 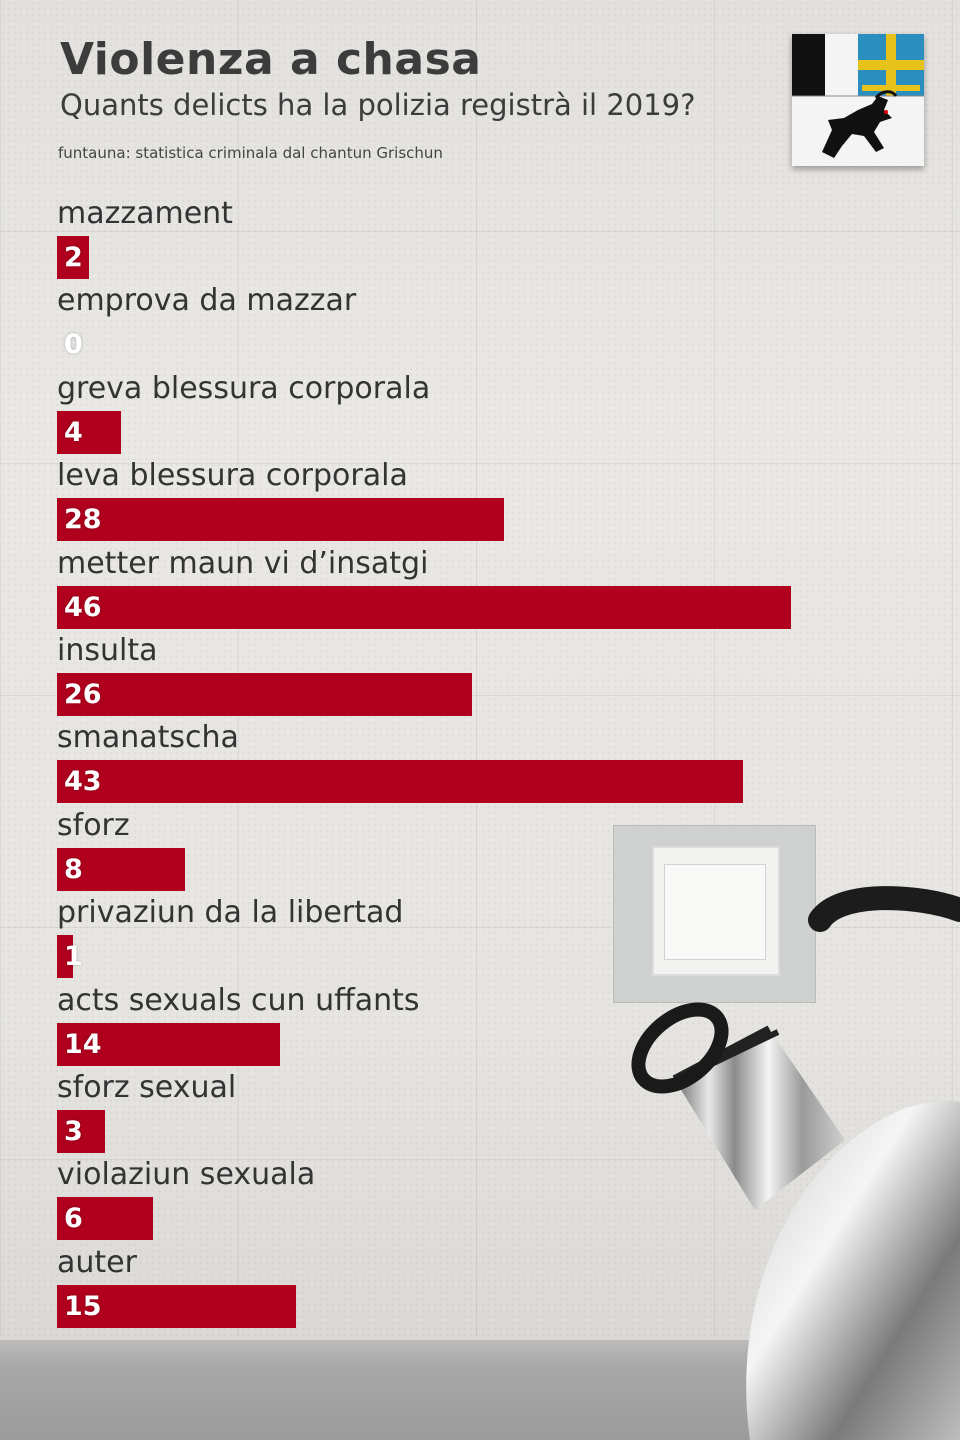 I want to click on outlet-plate, so click(x=715, y=912).